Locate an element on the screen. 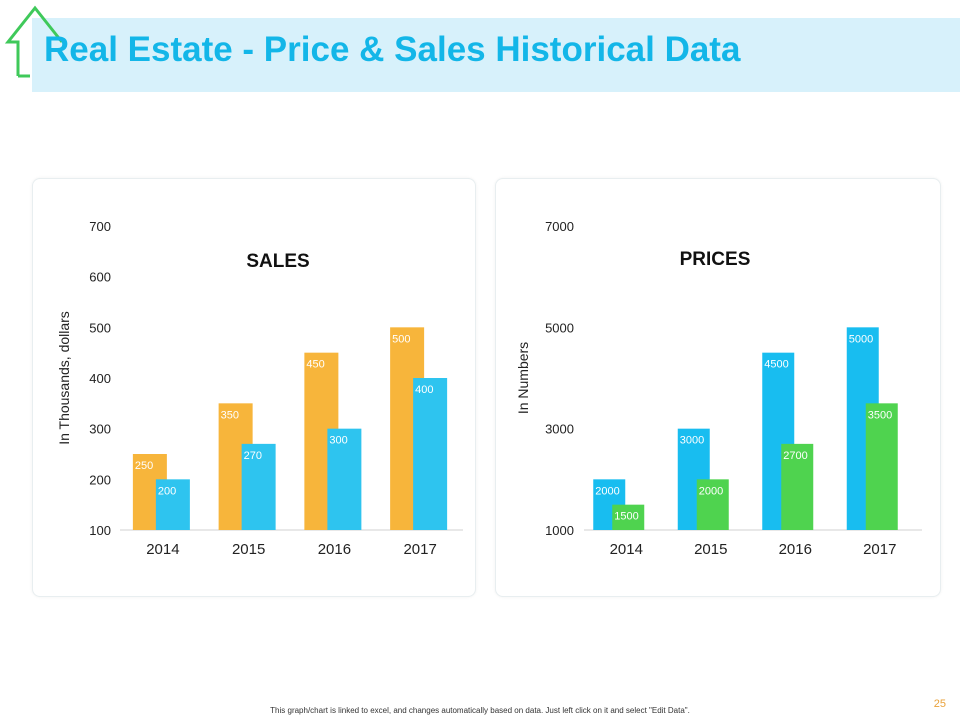 The width and height of the screenshot is (960, 720). prices-data-label: 3000 is located at coordinates (692, 441).